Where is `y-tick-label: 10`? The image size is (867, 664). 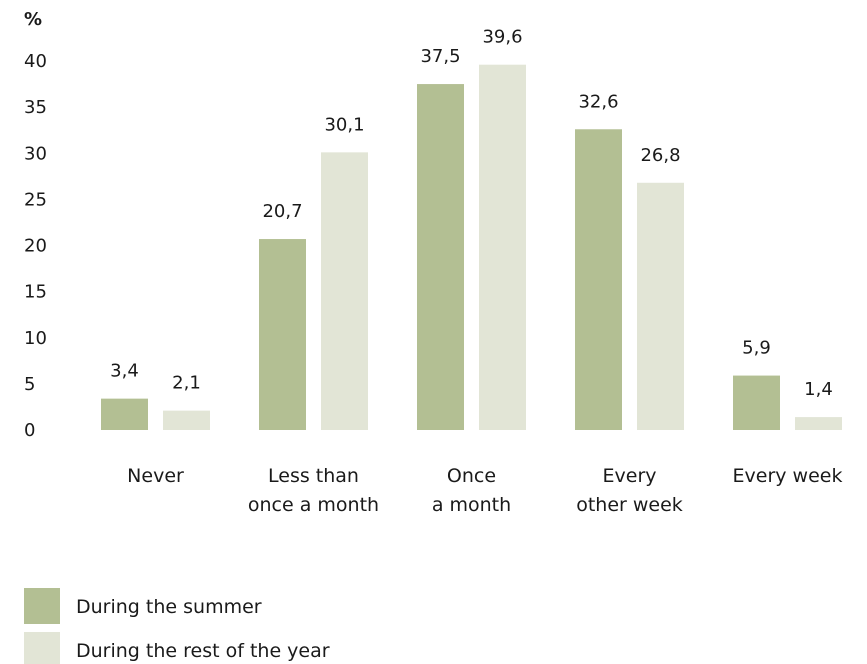 y-tick-label: 10 is located at coordinates (35, 338).